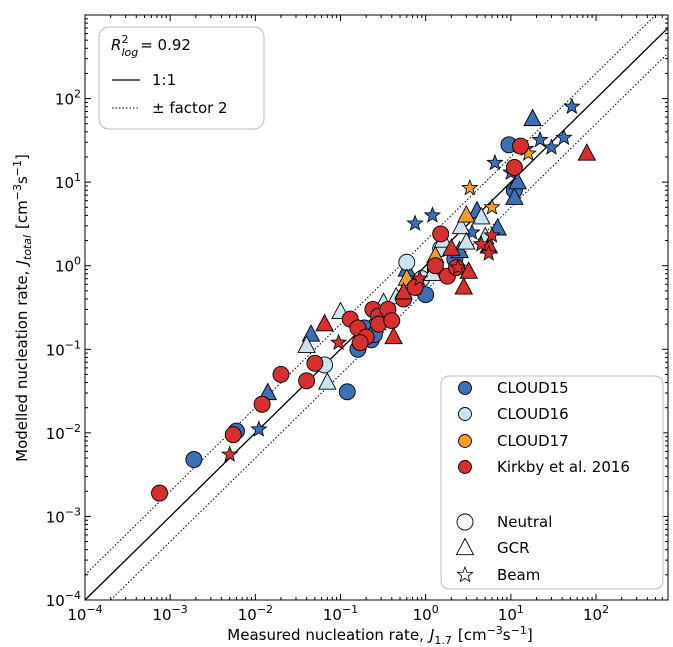  I want to click on x-tick-label: 10¹, so click(511, 613).